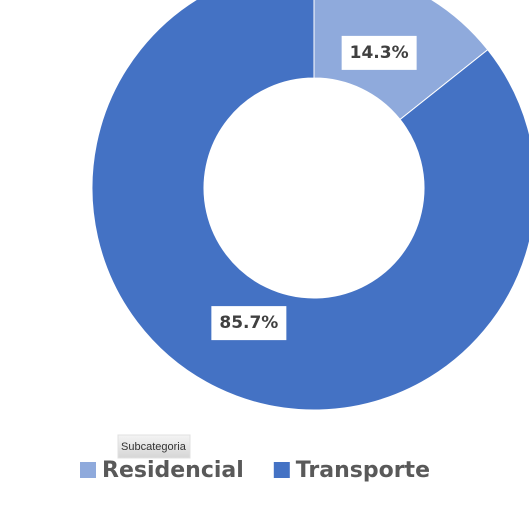  I want to click on legend-label: Transporte, so click(363, 470).